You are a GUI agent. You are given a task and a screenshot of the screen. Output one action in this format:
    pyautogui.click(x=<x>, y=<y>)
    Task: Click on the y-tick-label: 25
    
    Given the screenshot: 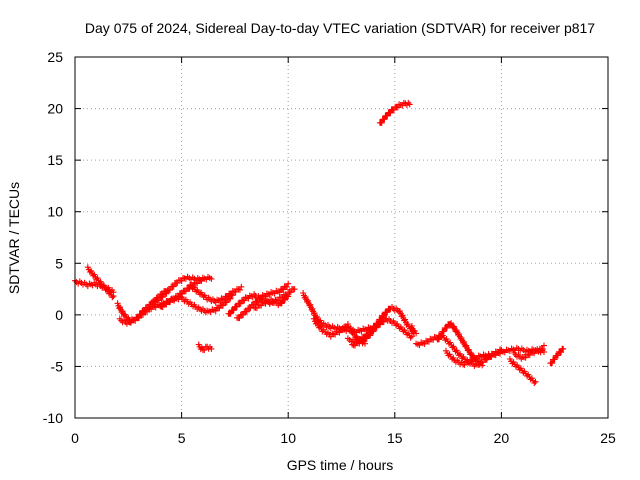 What is the action you would take?
    pyautogui.click(x=55, y=57)
    